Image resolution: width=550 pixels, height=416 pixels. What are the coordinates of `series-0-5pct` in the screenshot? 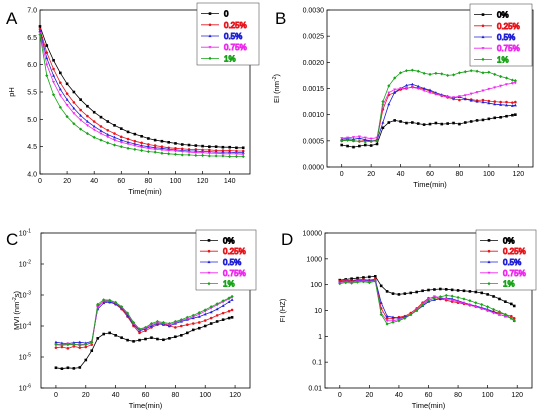 It's located at (144, 321).